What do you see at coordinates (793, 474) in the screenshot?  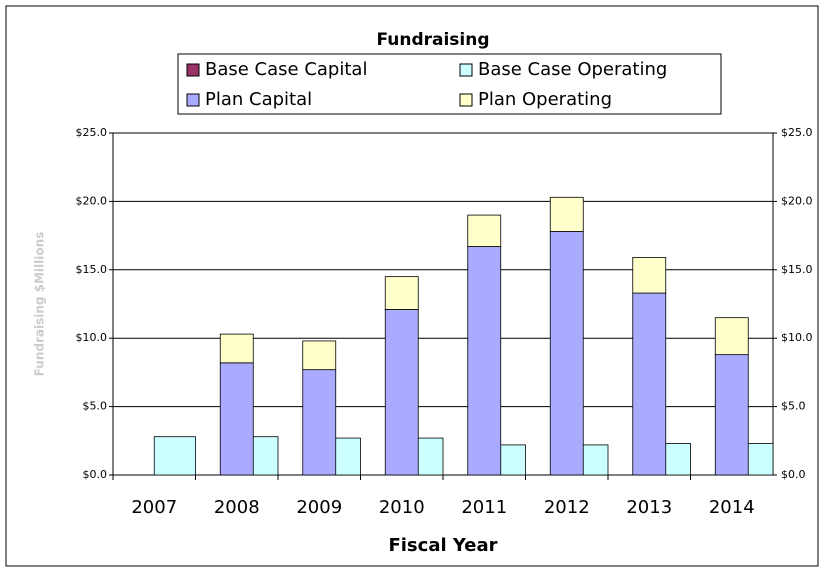 I see `y2-tick-label: $0.0` at bounding box center [793, 474].